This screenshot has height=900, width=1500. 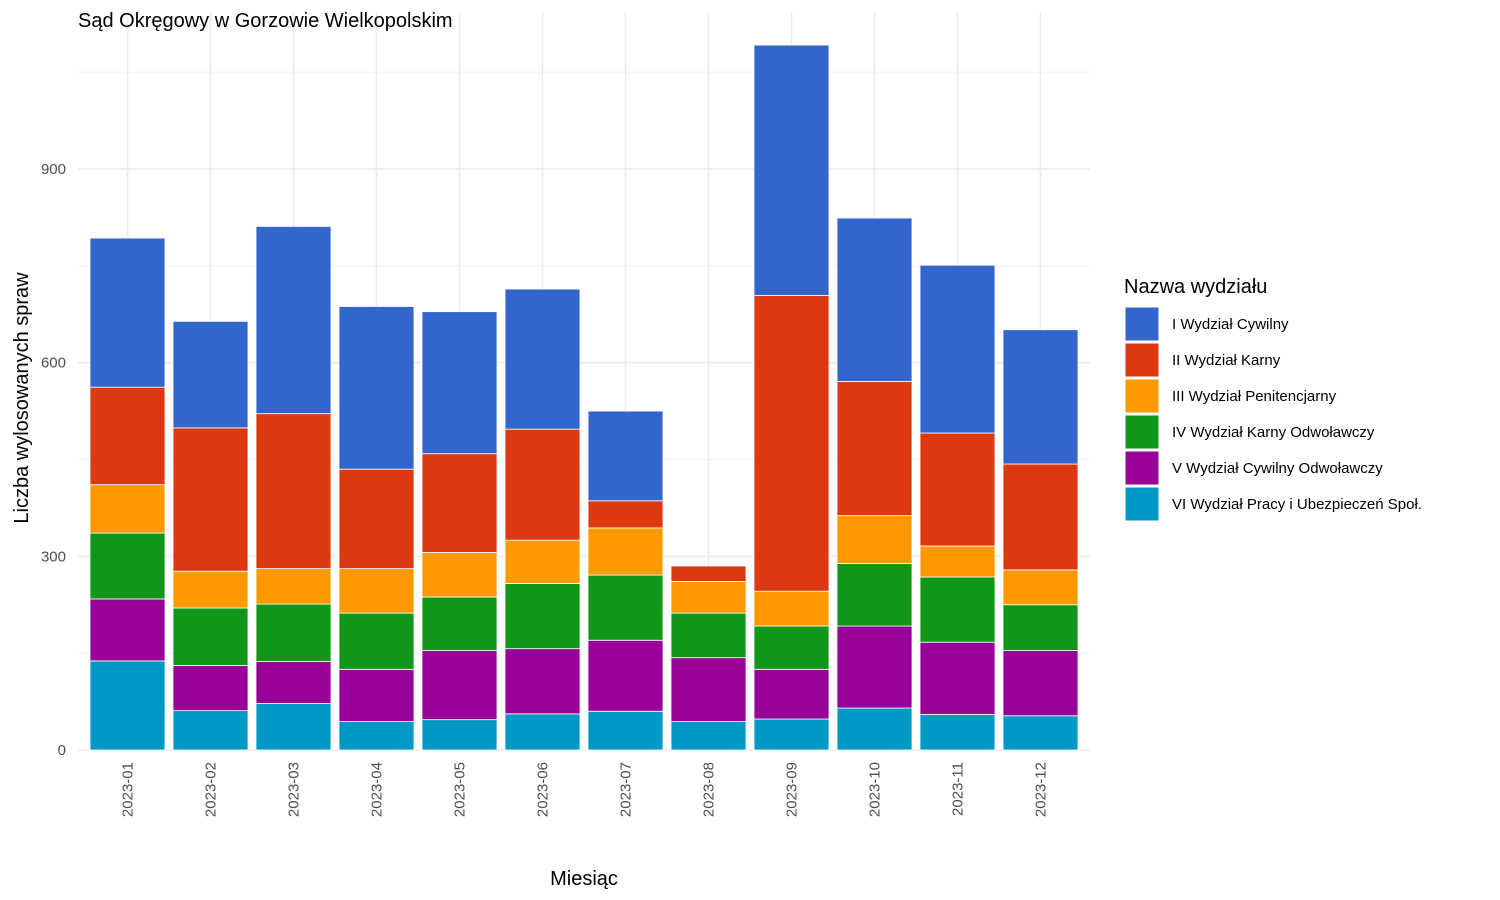 What do you see at coordinates (709, 789) in the screenshot?
I see `x-tick-label: 2023-08` at bounding box center [709, 789].